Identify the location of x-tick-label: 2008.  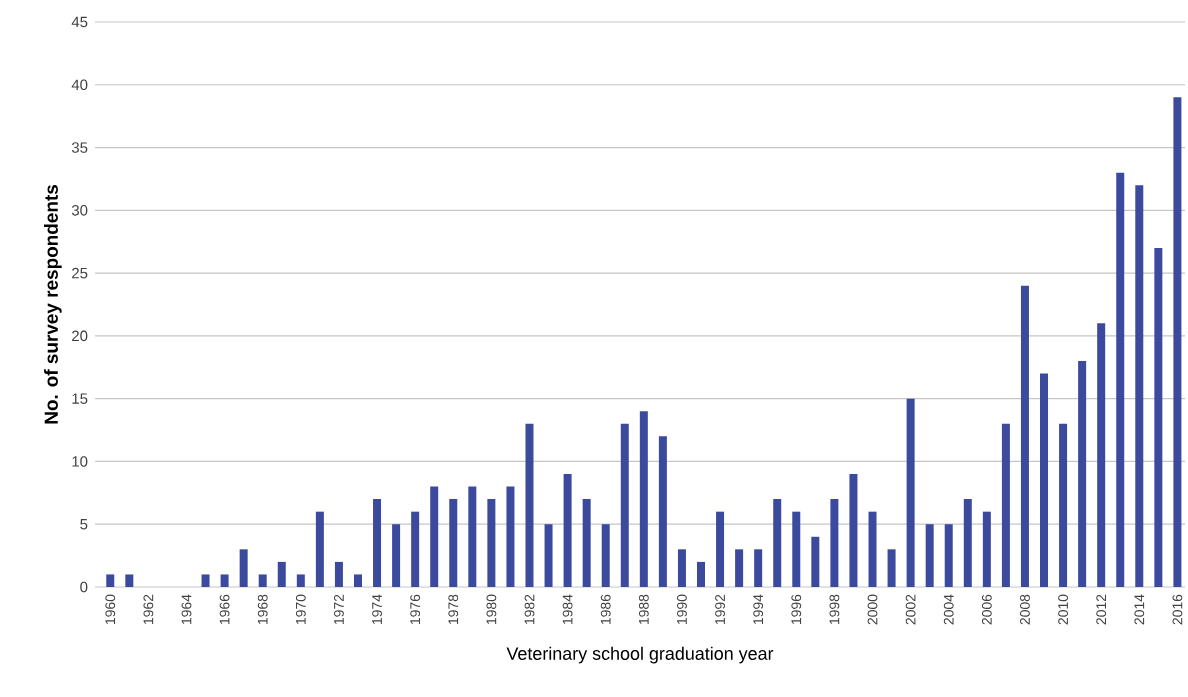
(1025, 609).